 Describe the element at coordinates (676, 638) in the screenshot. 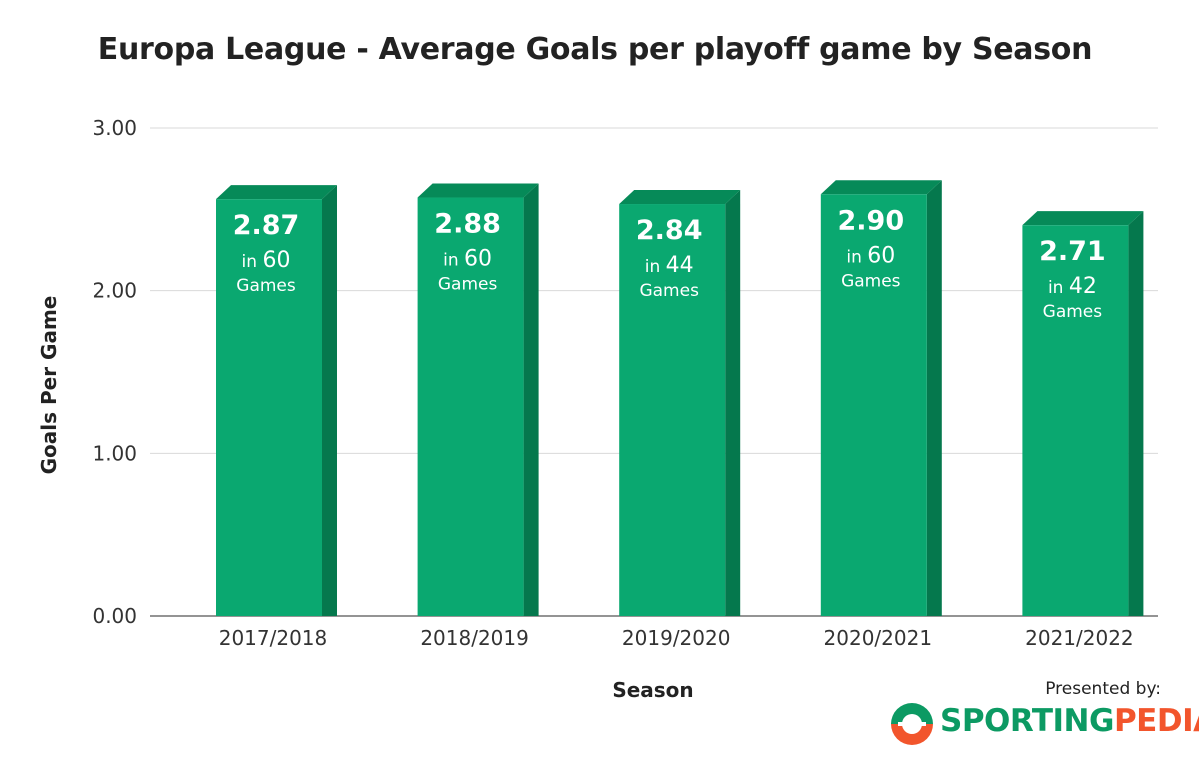

I see `x-tick-label: 2019/2020` at that location.